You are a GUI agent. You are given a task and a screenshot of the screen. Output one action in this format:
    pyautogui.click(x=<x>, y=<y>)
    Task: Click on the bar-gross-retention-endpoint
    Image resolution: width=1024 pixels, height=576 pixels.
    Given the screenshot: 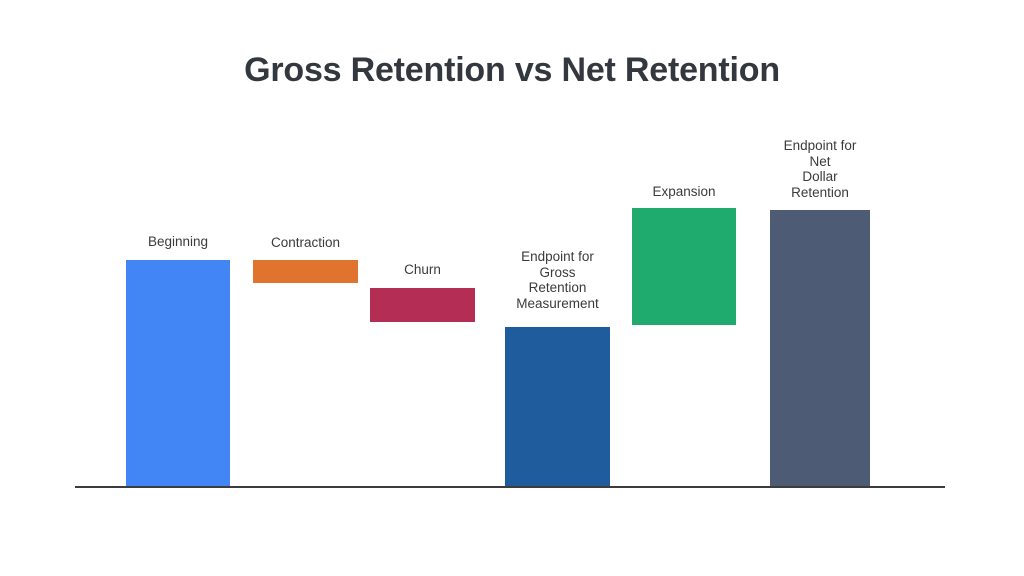 What is the action you would take?
    pyautogui.click(x=557, y=406)
    